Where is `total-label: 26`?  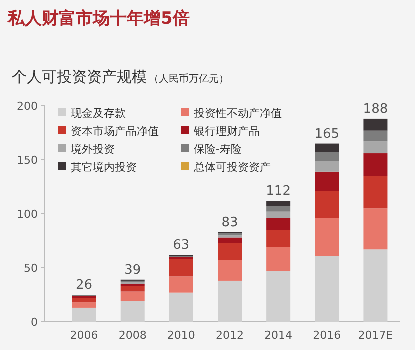 total-label: 26 is located at coordinates (84, 285).